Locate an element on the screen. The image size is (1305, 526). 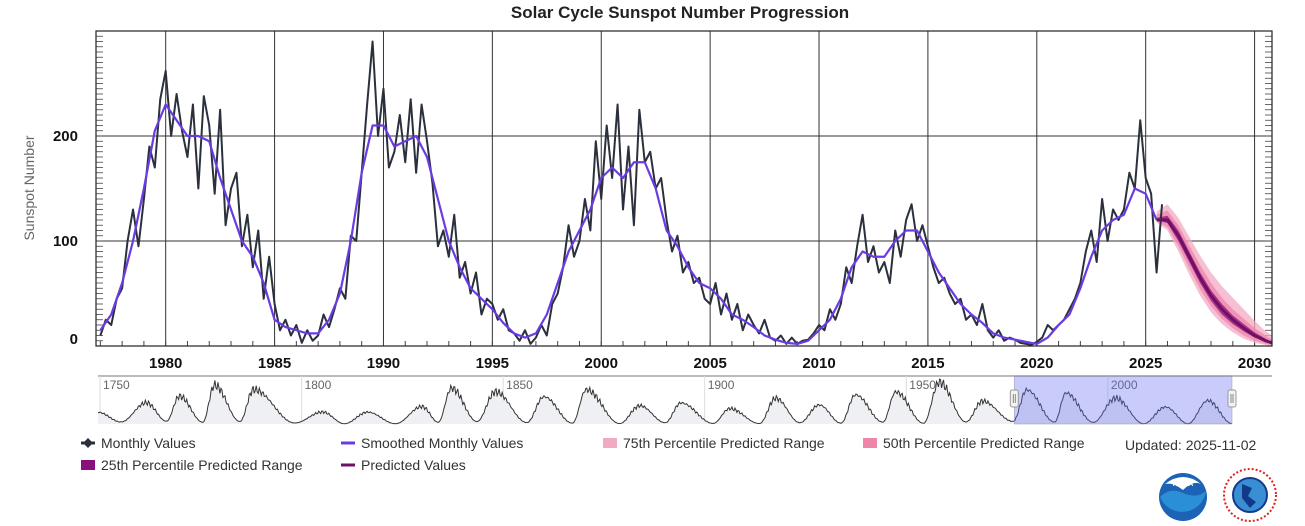
navigator-year-label: 1900 is located at coordinates (721, 385).